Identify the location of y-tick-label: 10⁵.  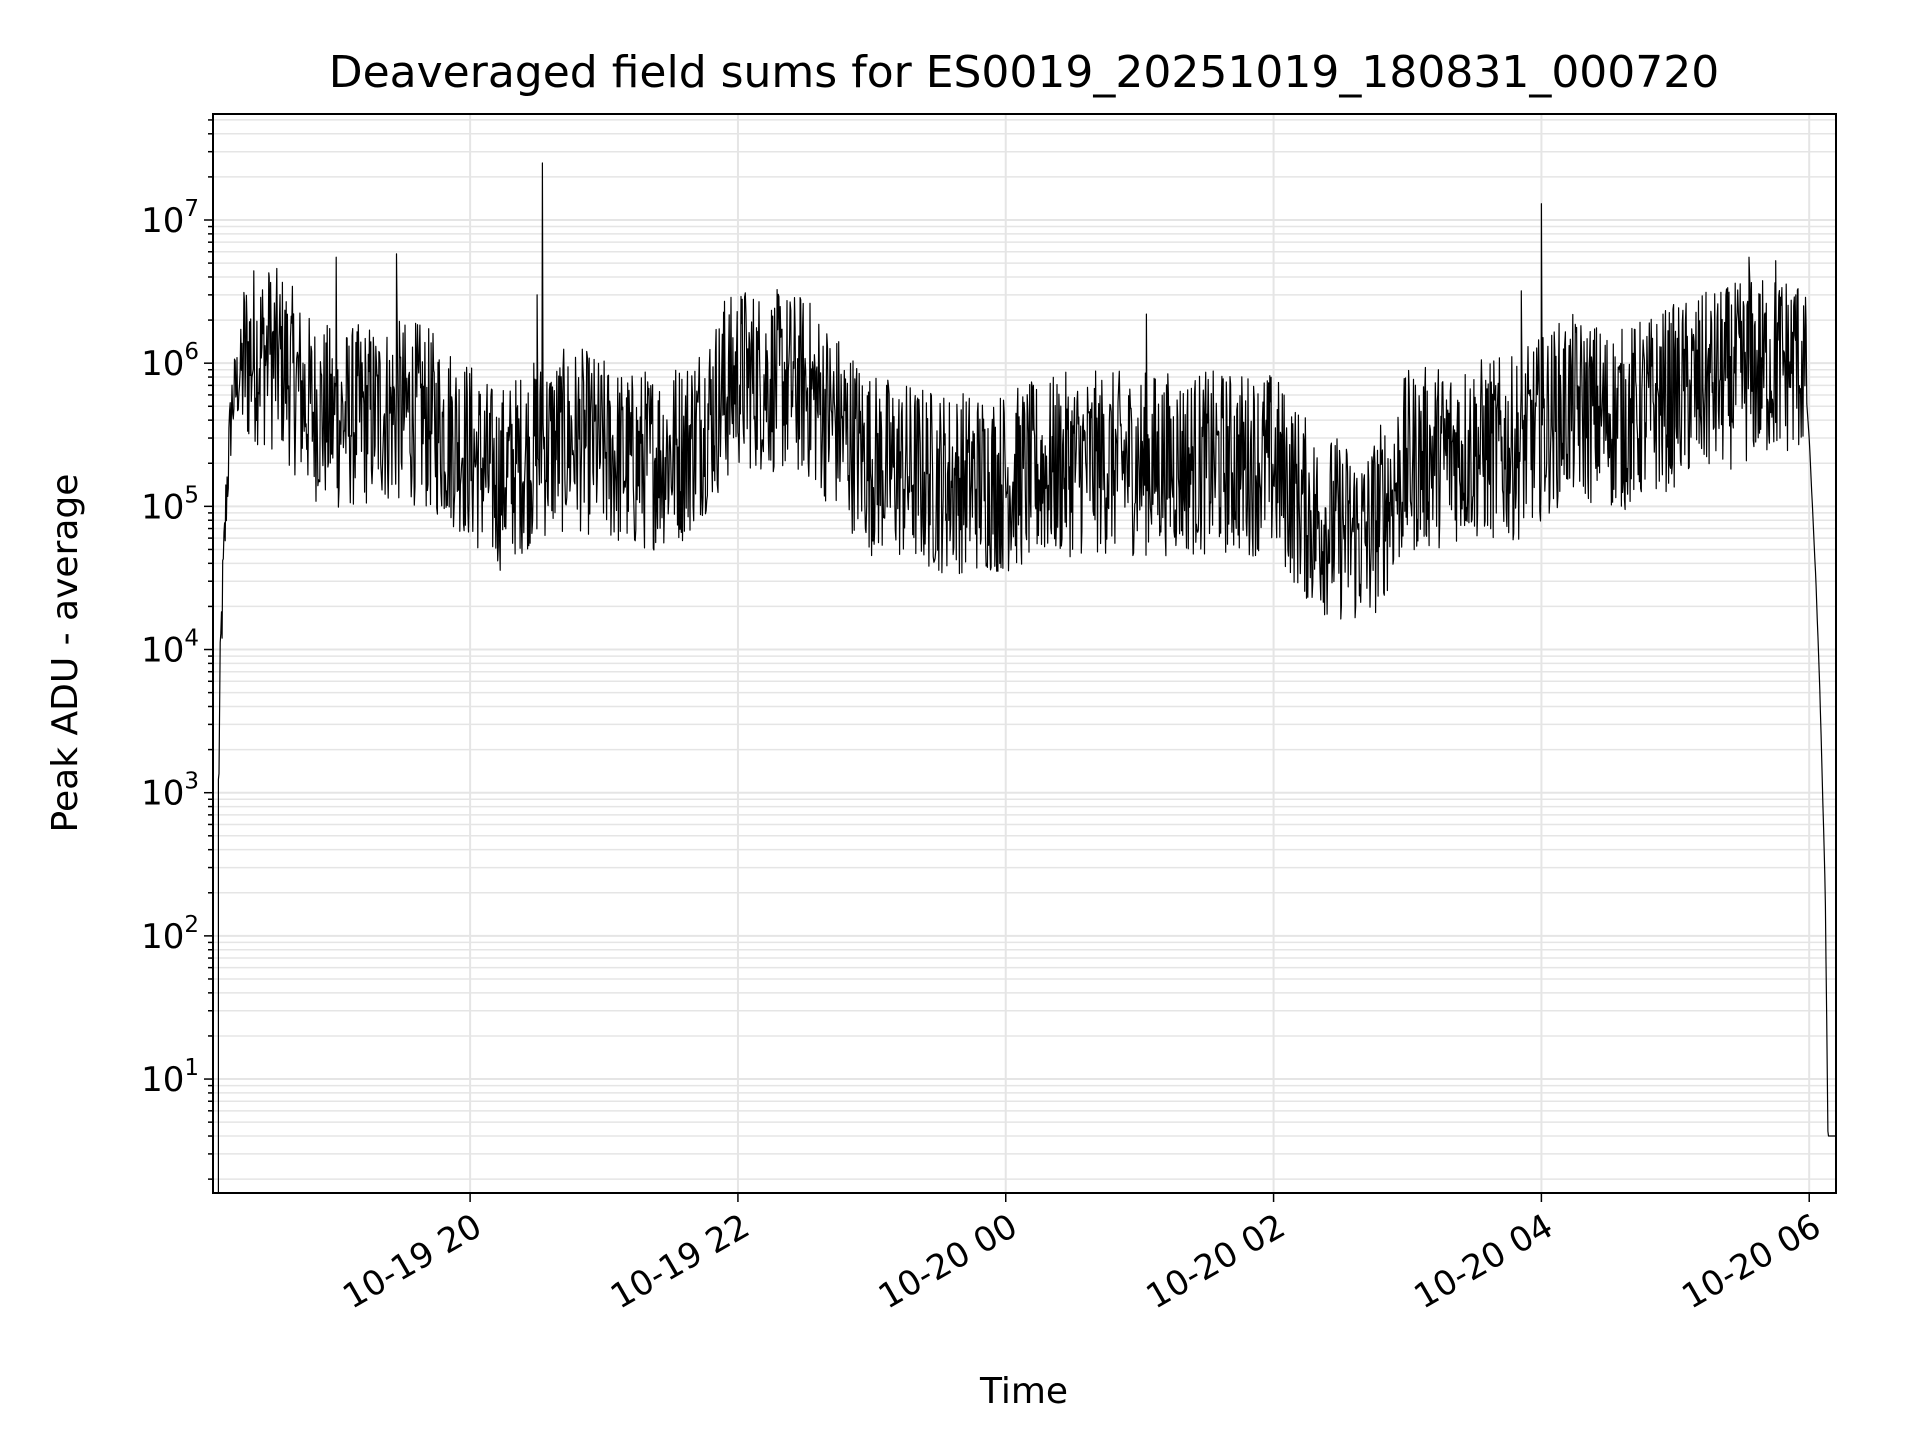
(170, 504).